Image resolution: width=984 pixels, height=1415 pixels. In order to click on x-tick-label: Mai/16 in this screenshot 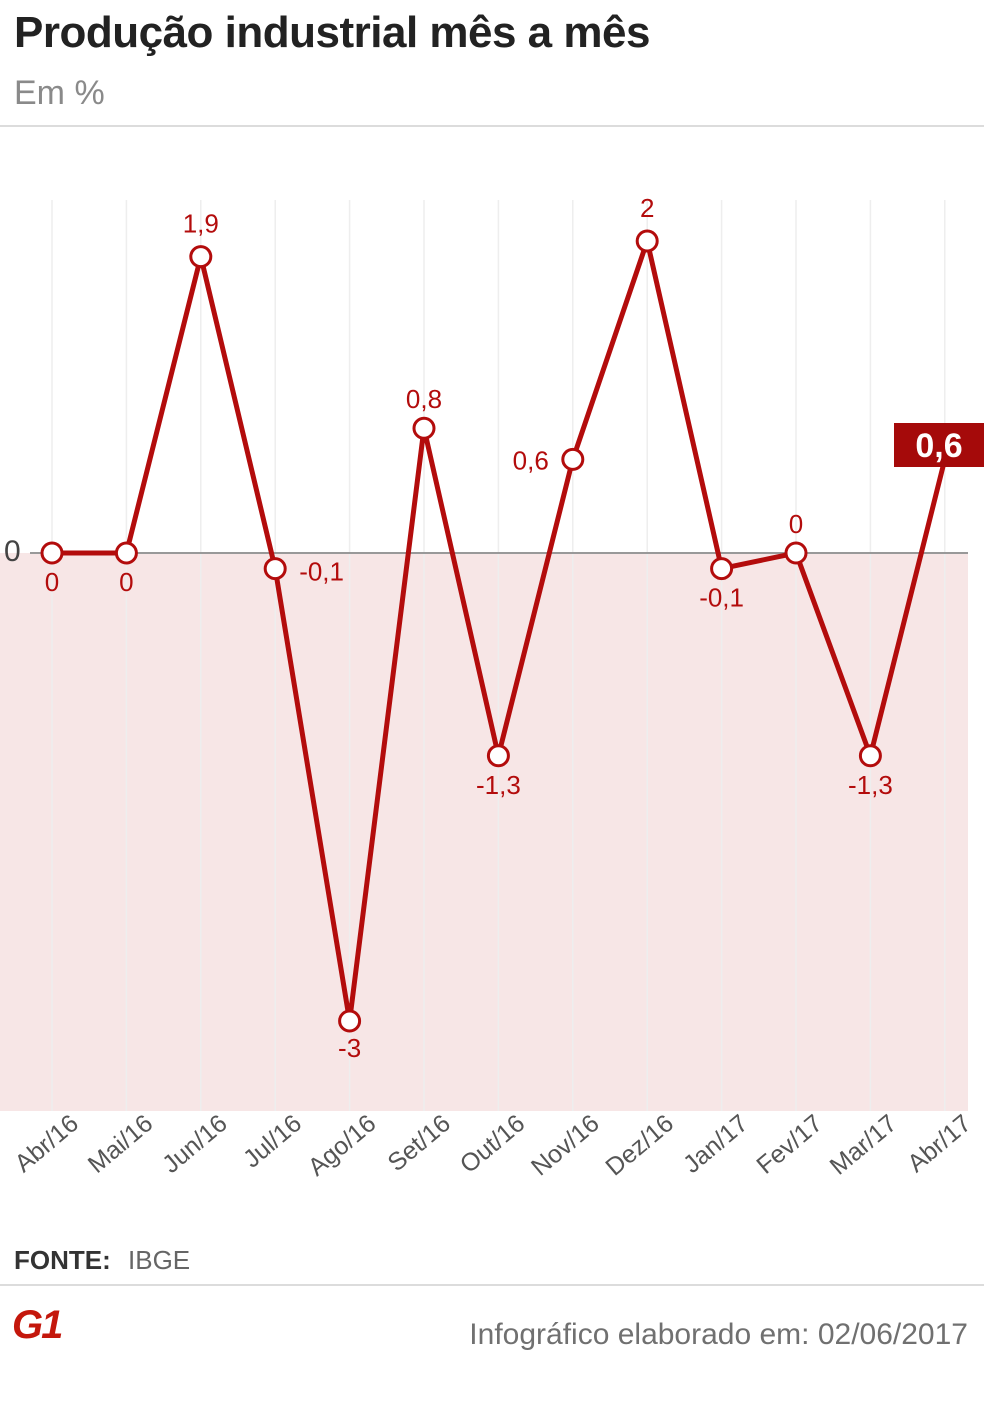, I will do `click(120, 1144)`.